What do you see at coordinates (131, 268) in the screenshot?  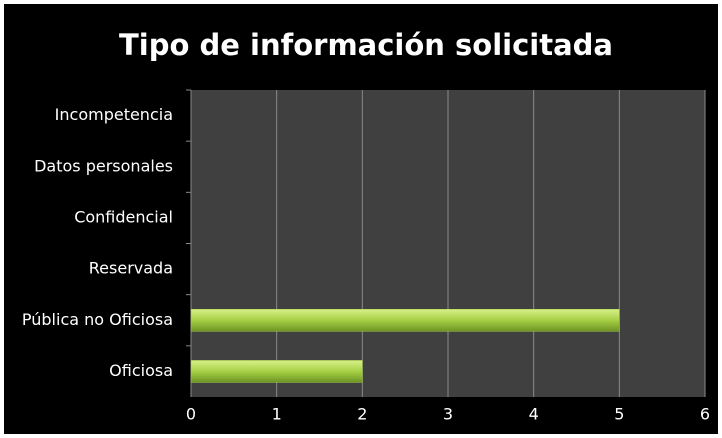 I see `y-tick-label: Reservada` at bounding box center [131, 268].